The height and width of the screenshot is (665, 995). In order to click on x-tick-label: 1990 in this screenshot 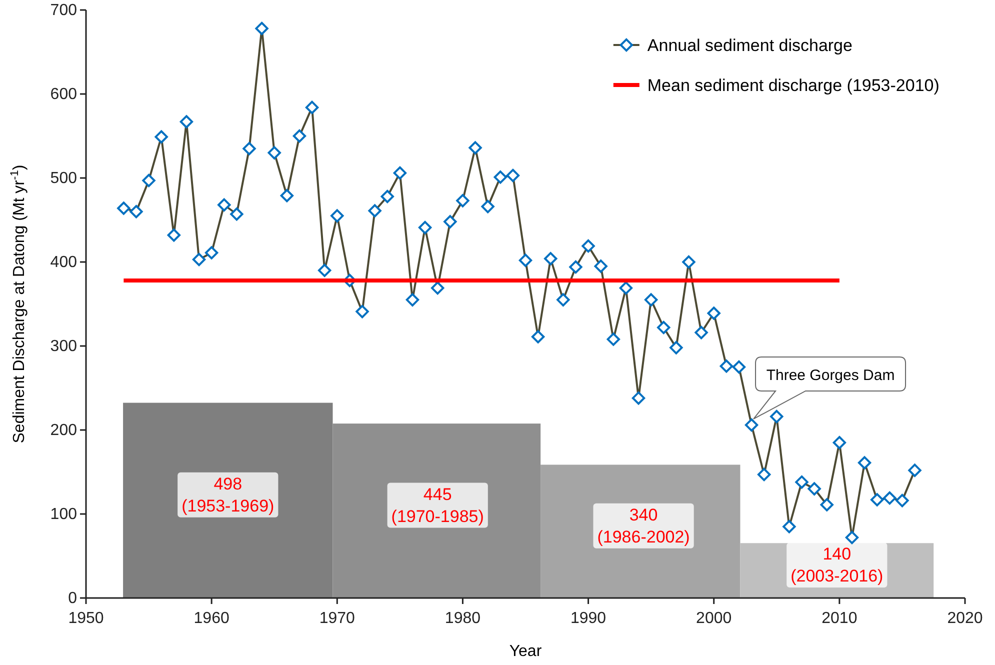, I will do `click(588, 618)`.